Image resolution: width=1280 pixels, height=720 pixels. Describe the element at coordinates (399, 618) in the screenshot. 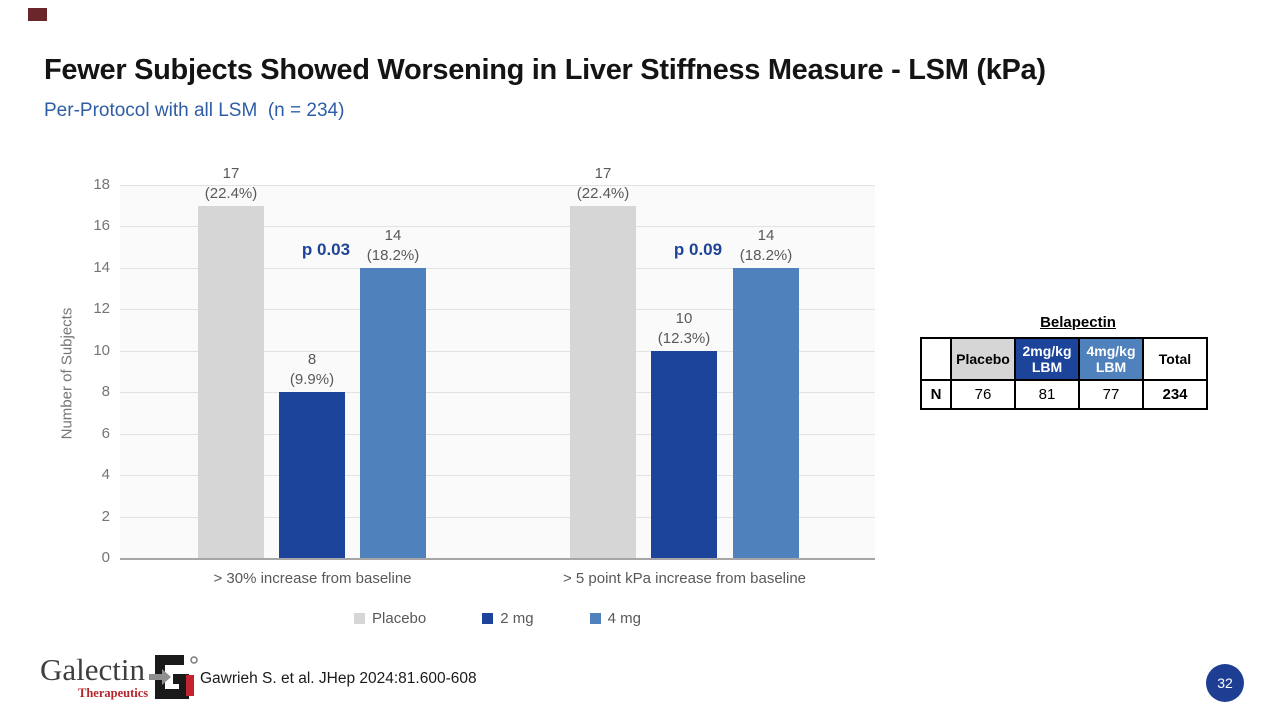

I see `legend-label: Placebo` at that location.